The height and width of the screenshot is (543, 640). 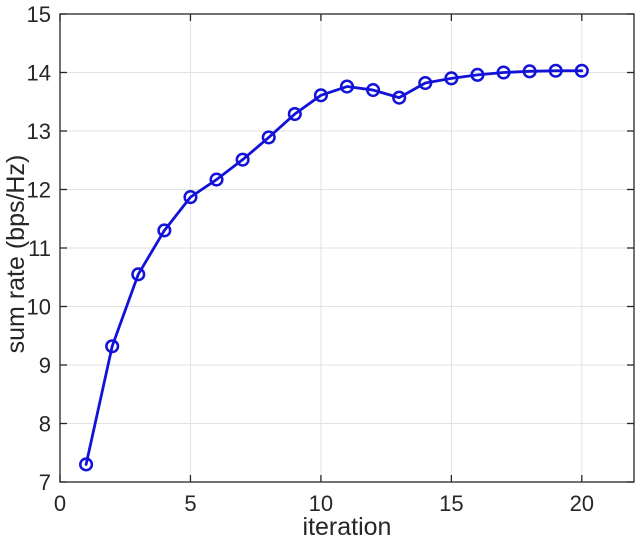 I want to click on y-tick-label: 12, so click(x=39, y=190).